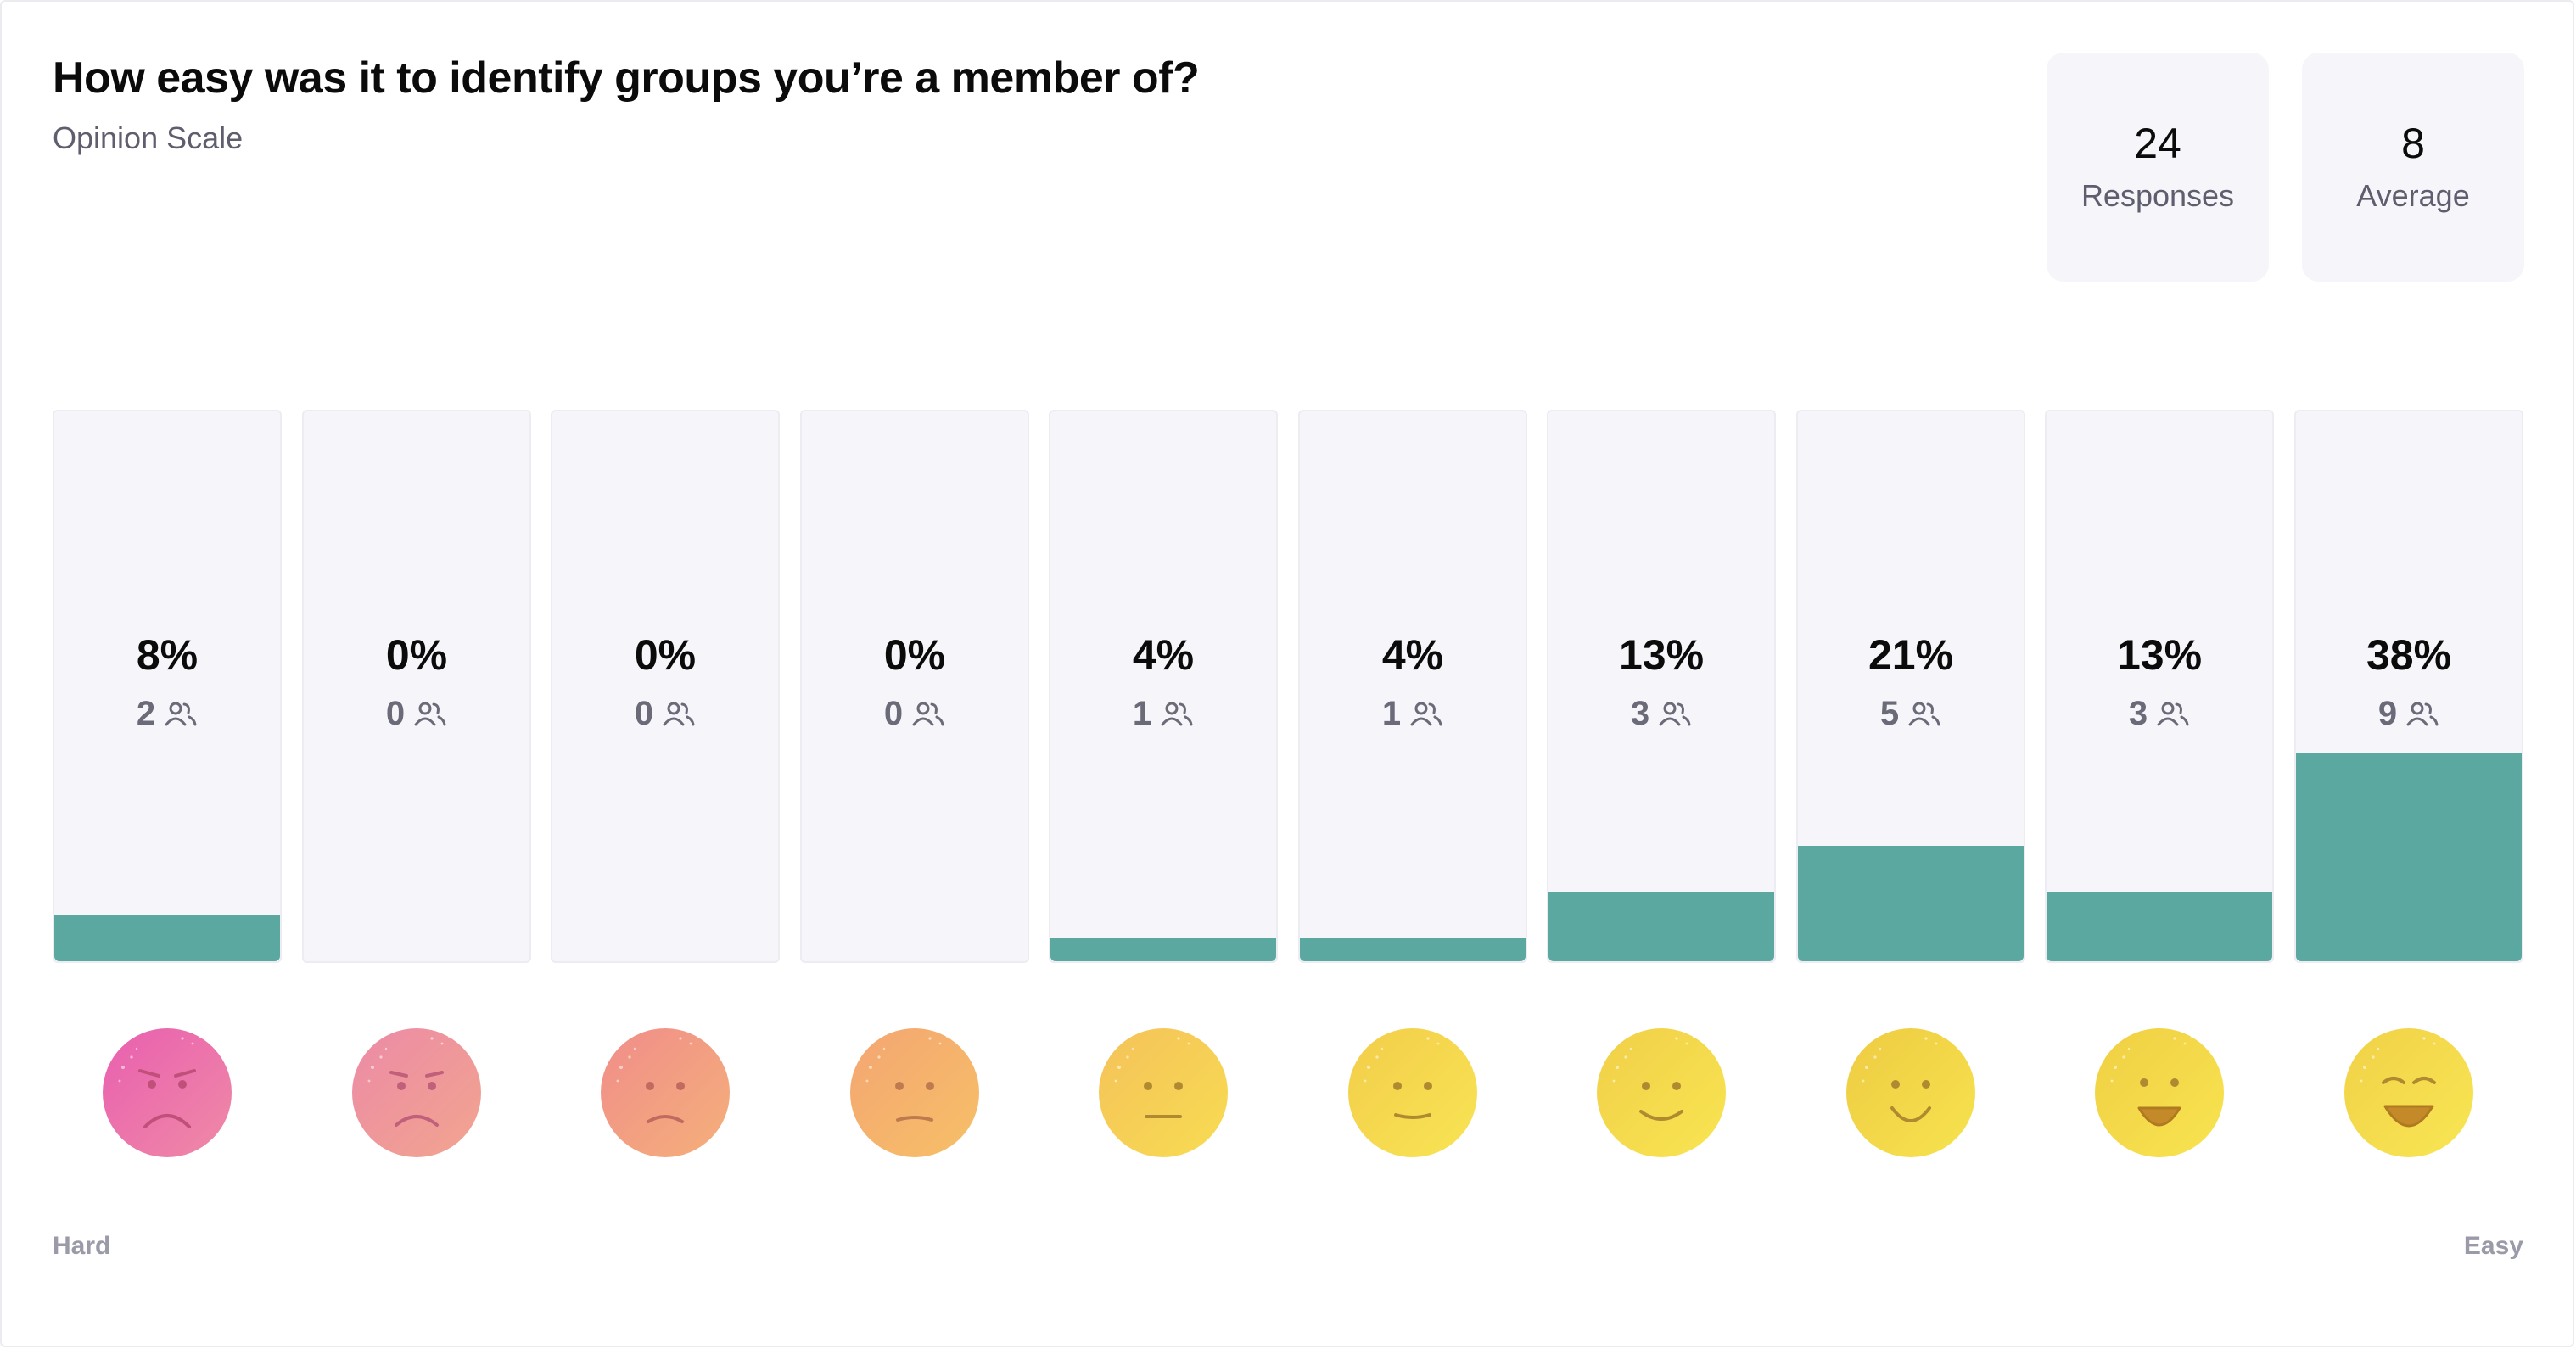  I want to click on scale-min-label: Hard, so click(82, 1246).